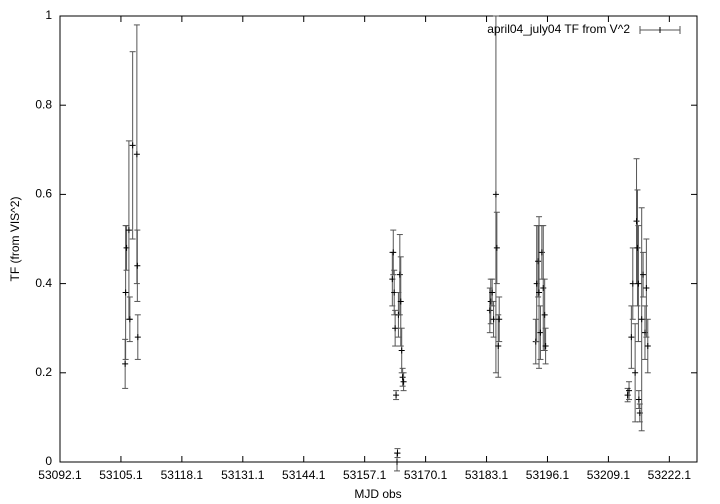  I want to click on y-tick-label: 1, so click(48, 15).